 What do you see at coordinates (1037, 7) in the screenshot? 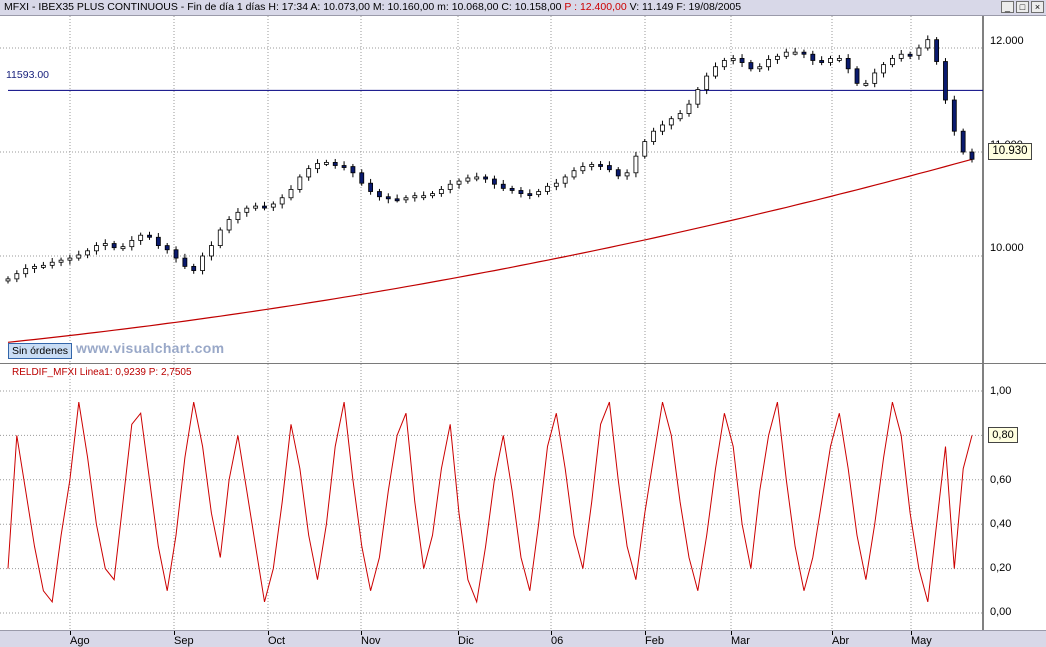
I see `close-button: ×` at bounding box center [1037, 7].